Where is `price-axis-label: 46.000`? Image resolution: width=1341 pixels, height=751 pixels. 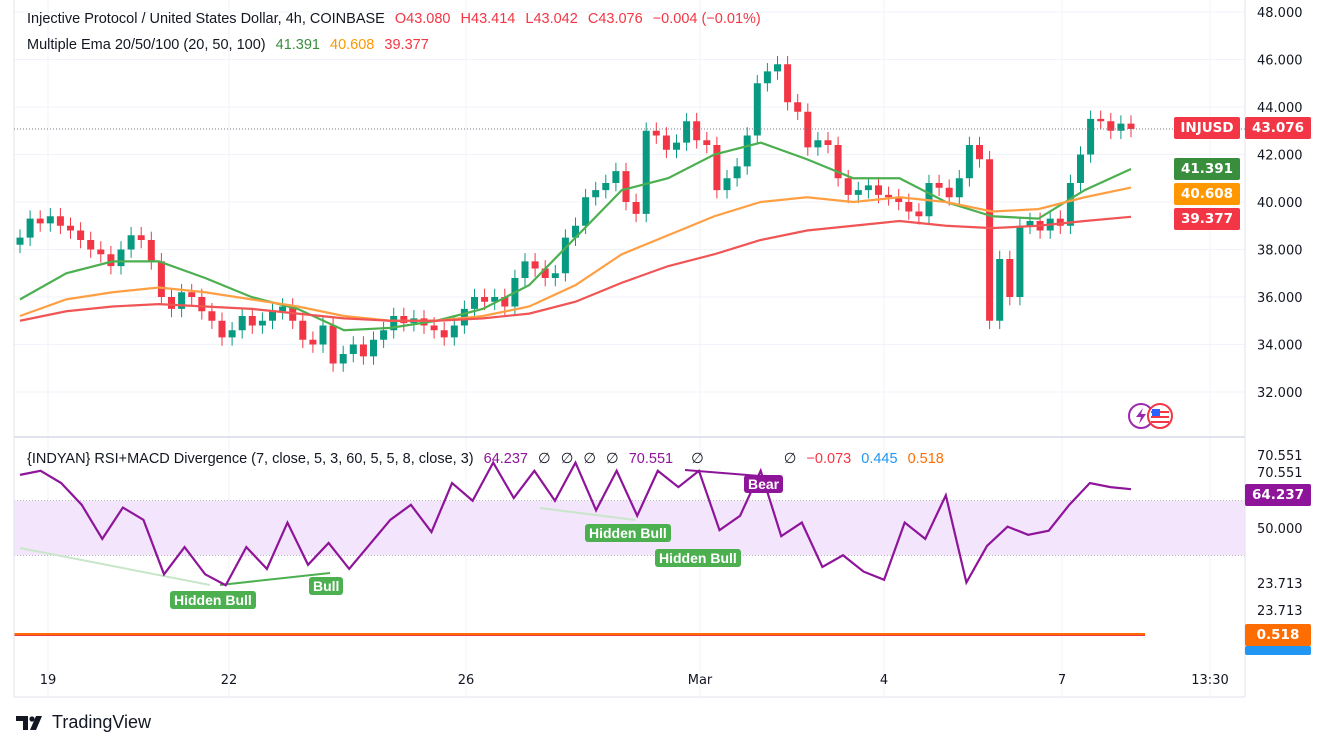
price-axis-label: 46.000 is located at coordinates (1280, 61).